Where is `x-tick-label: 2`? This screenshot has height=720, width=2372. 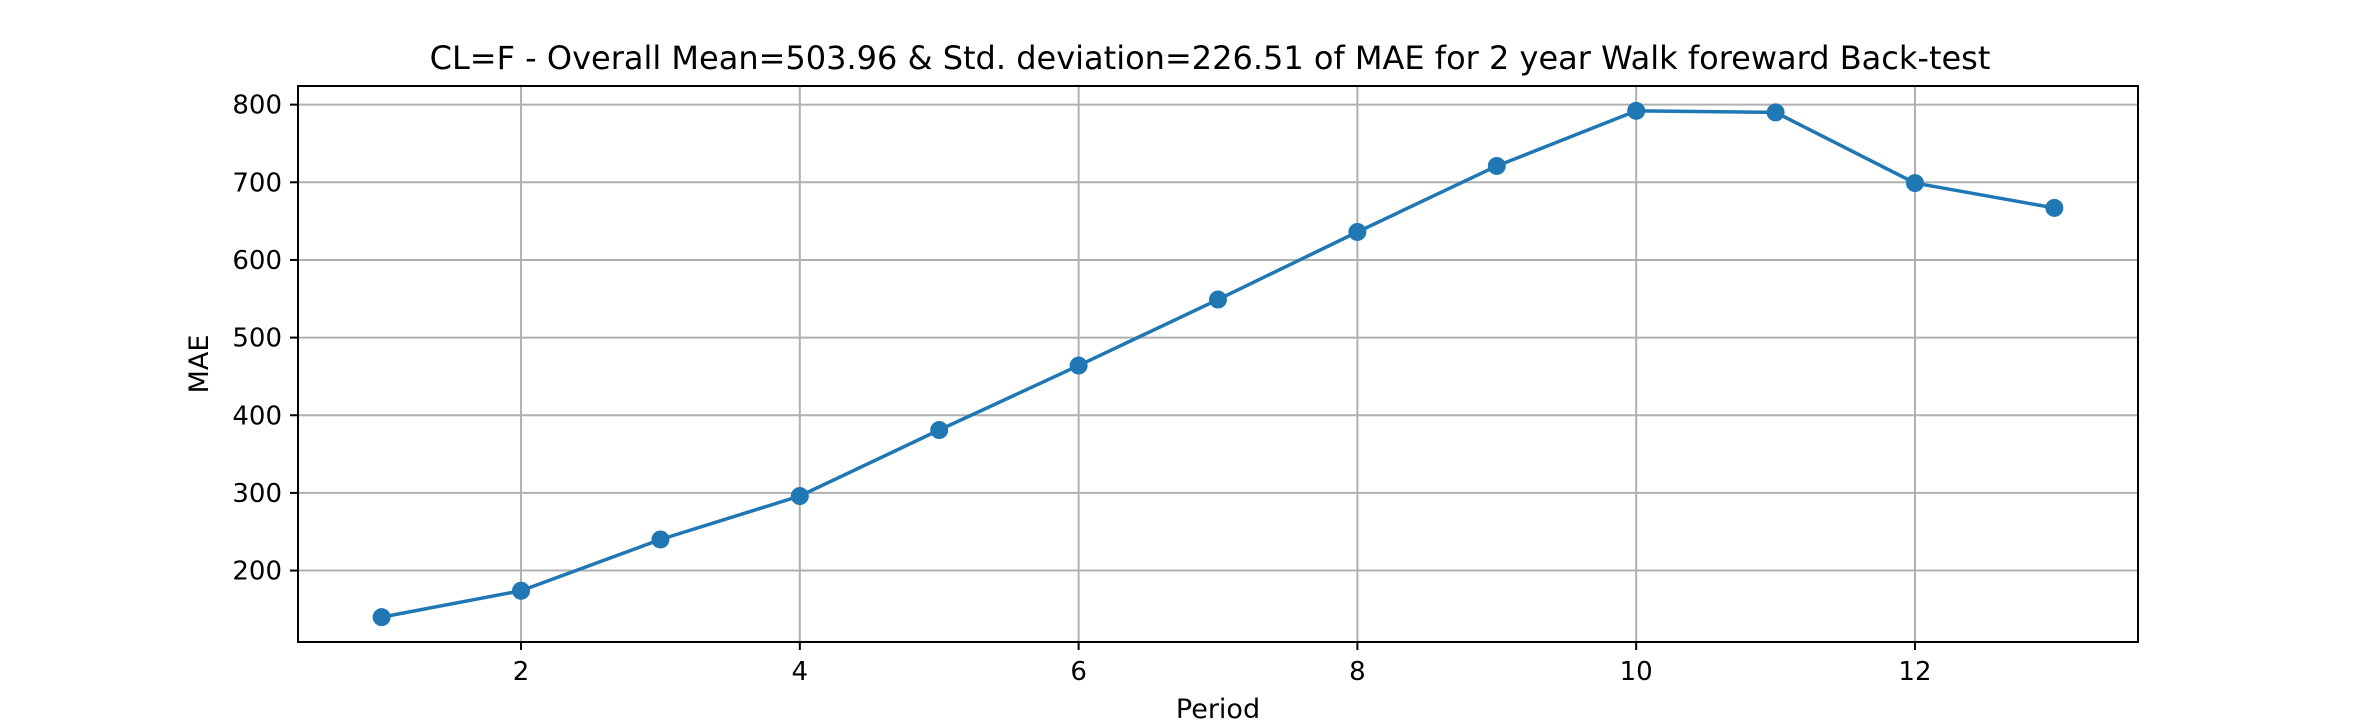 x-tick-label: 2 is located at coordinates (521, 672).